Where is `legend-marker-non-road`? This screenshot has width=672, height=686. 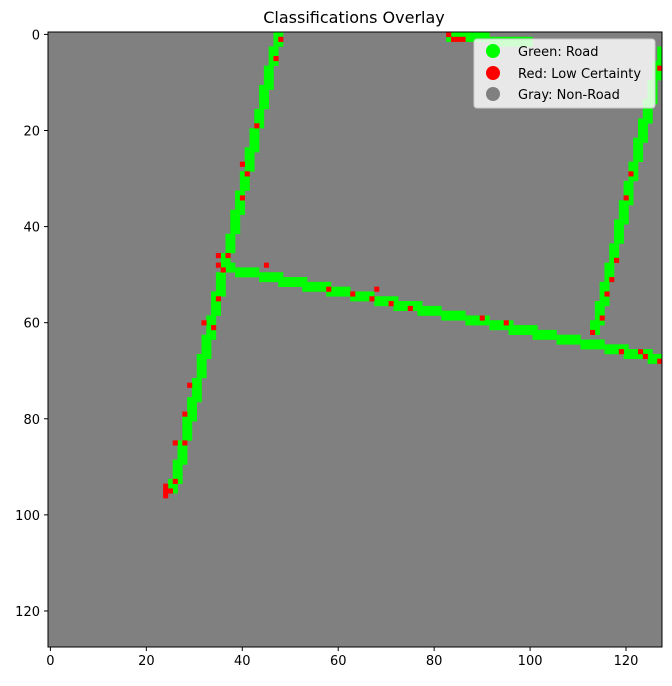
legend-marker-non-road is located at coordinates (493, 94).